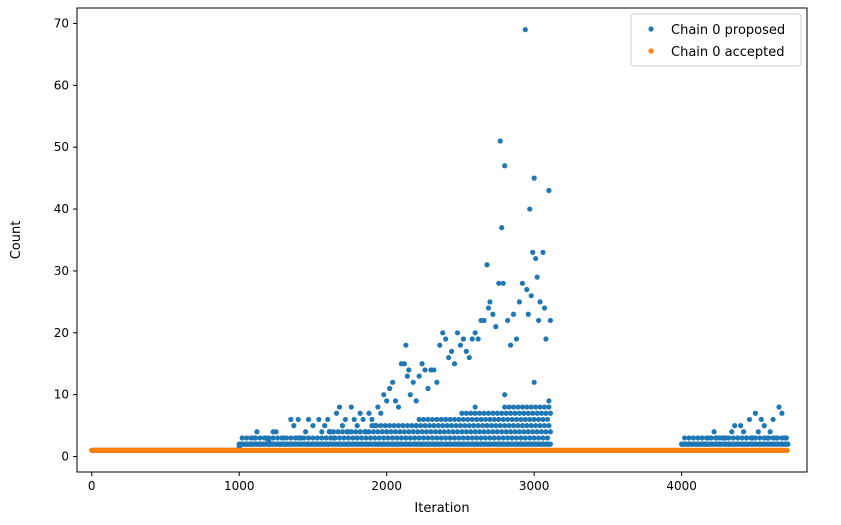 The image size is (841, 525). What do you see at coordinates (651, 51) in the screenshot?
I see `legend-marker-accepted` at bounding box center [651, 51].